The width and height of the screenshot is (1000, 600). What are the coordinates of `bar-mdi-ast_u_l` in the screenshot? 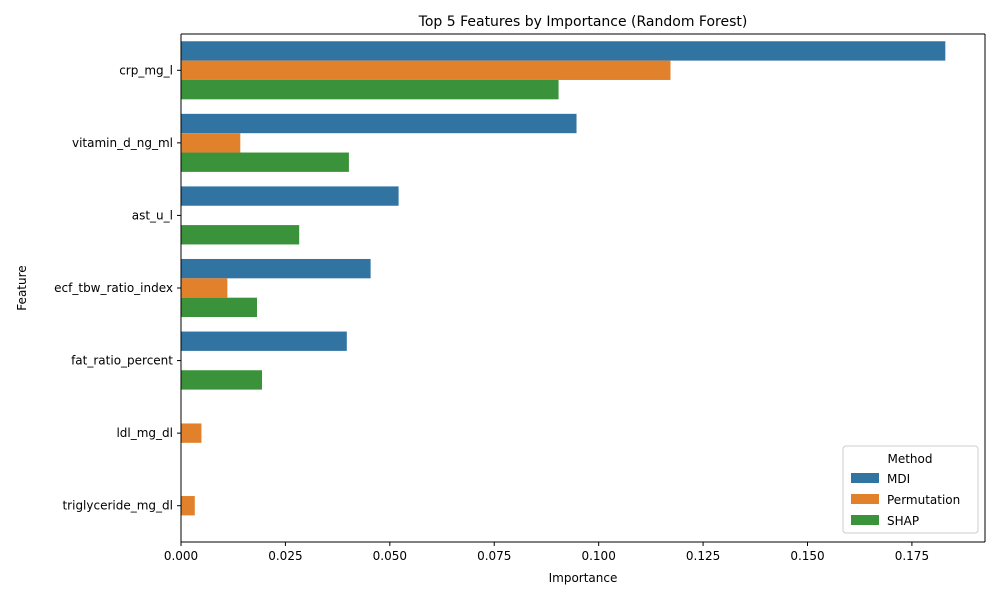 It's located at (290, 196).